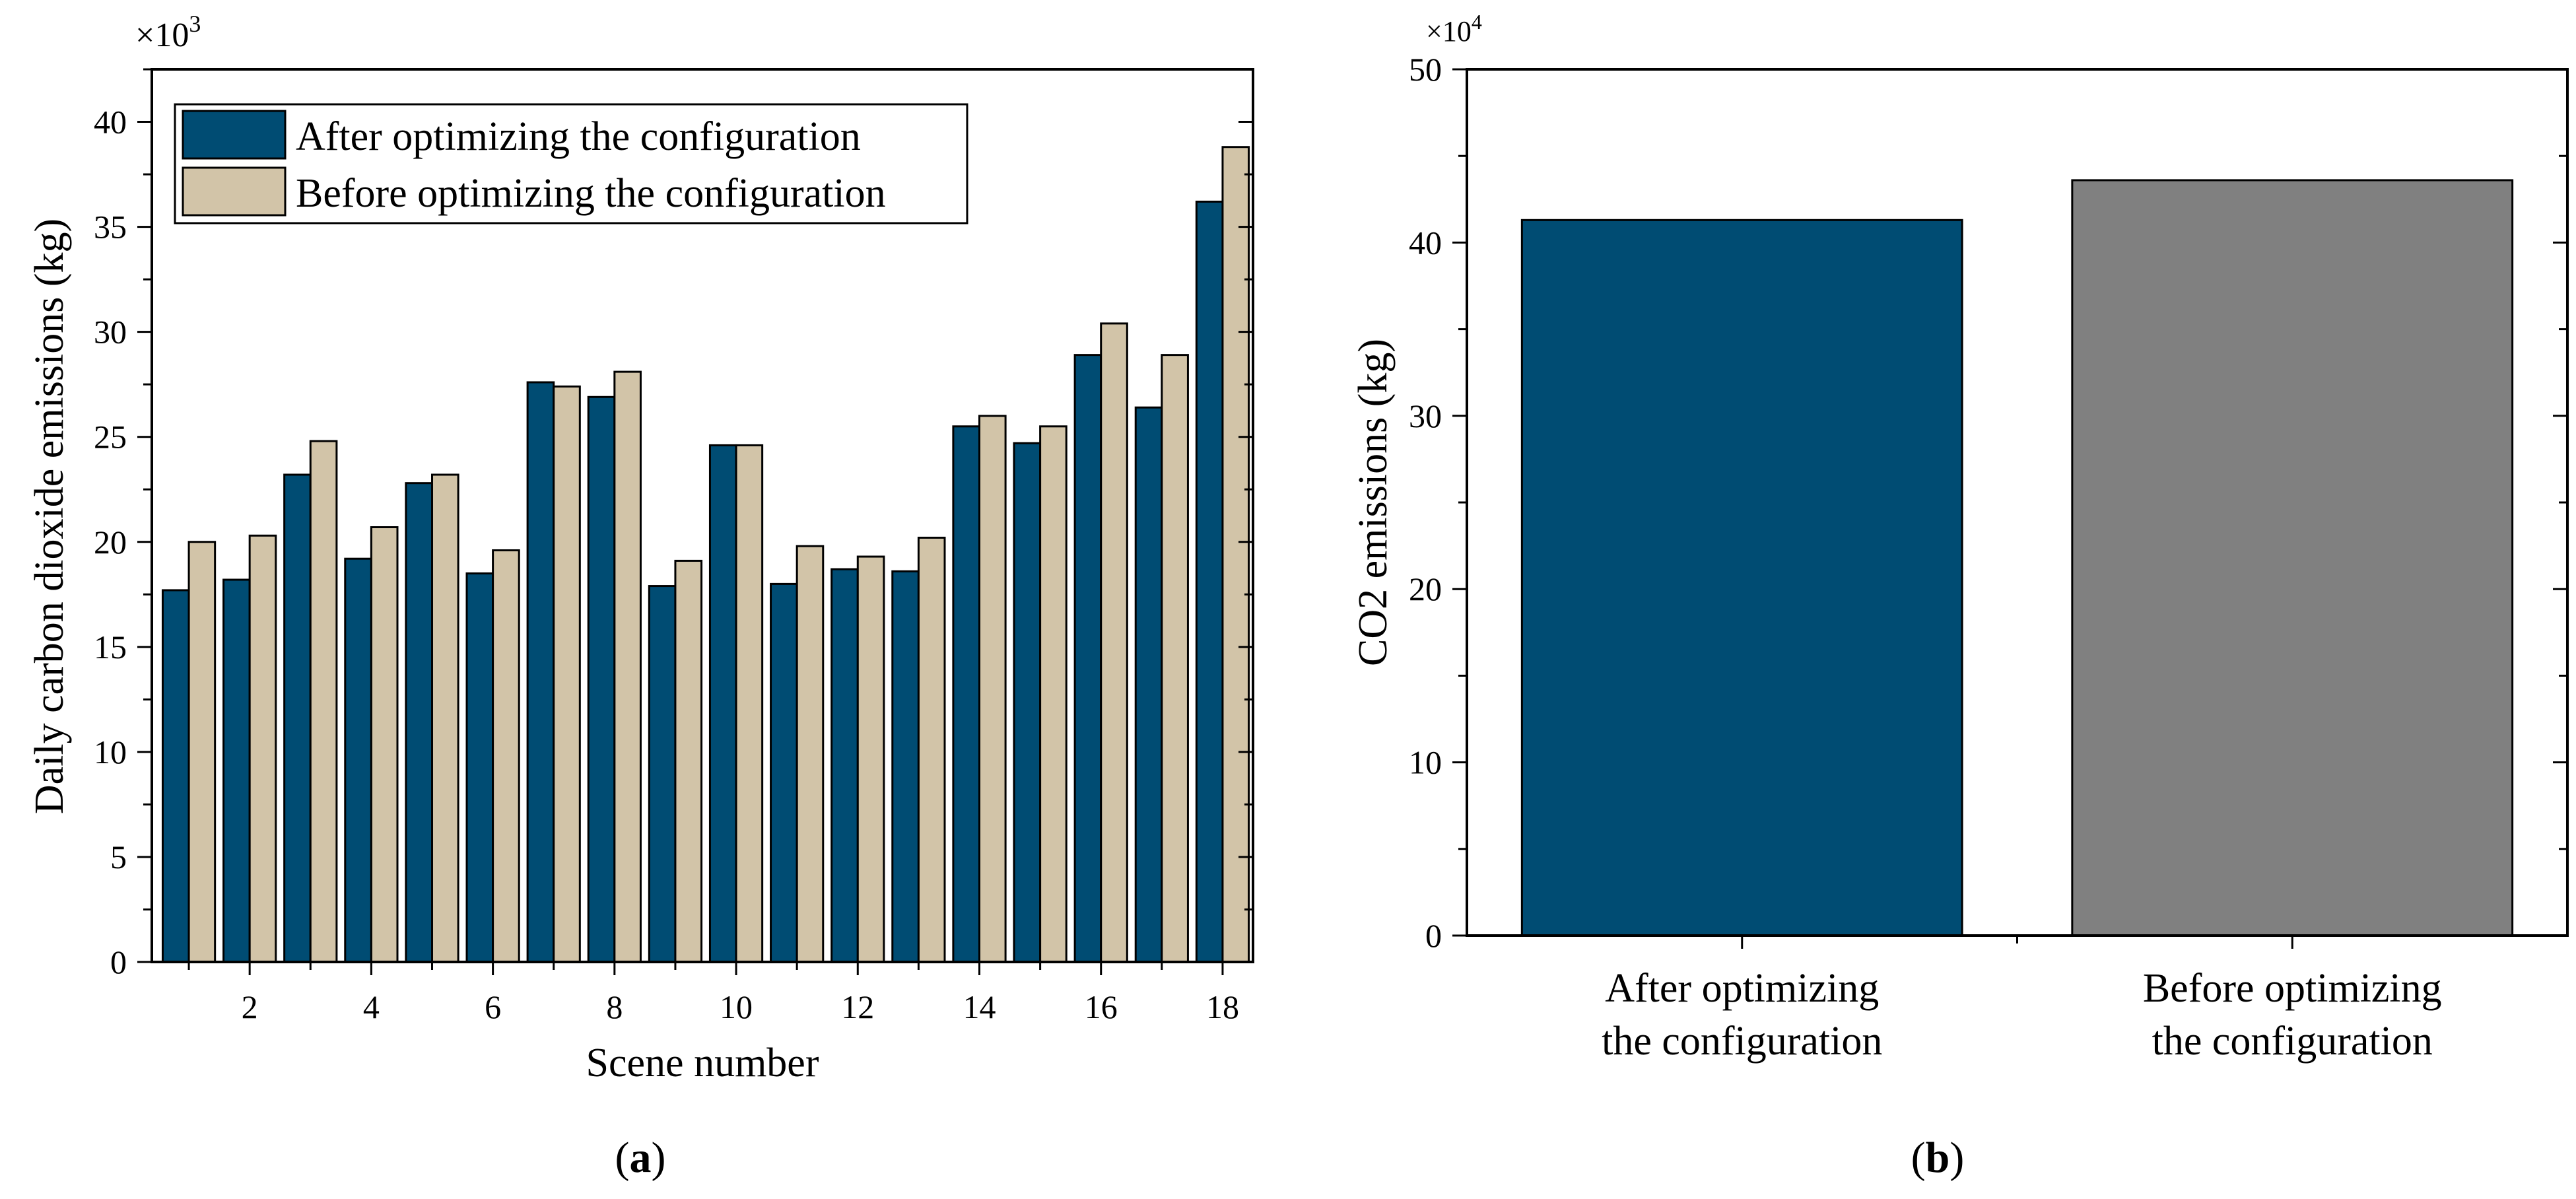 Image resolution: width=2576 pixels, height=1199 pixels. Describe the element at coordinates (640, 1158) in the screenshot. I see `panel-a-caption: (a)` at that location.